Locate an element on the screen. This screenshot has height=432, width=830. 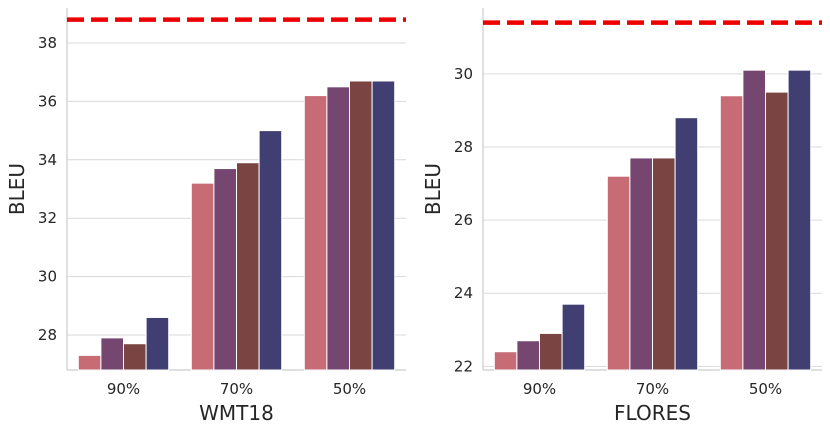
wmt18-bar-90pct-s1 is located at coordinates (89, 362).